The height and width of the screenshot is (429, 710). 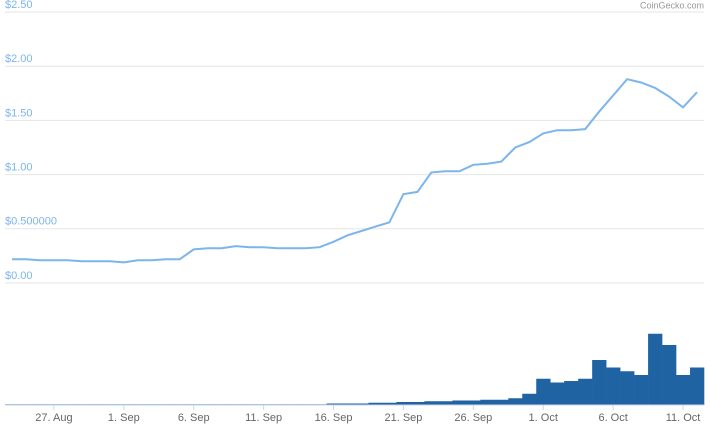 What do you see at coordinates (334, 418) in the screenshot?
I see `x-tick-label: 16. Sep` at bounding box center [334, 418].